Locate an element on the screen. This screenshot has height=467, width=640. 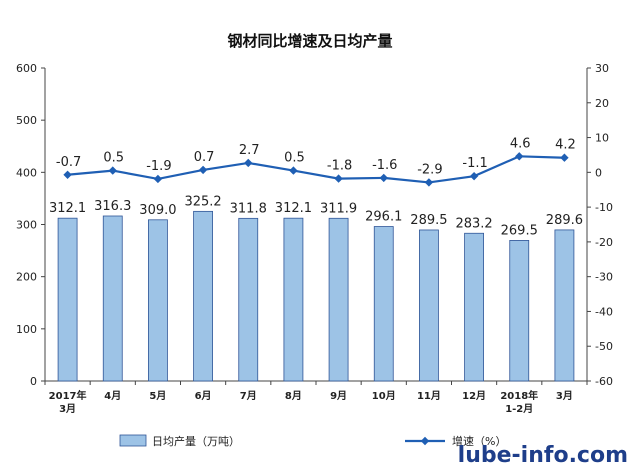
y-left-tick-label: 200 is located at coordinates (26, 277).